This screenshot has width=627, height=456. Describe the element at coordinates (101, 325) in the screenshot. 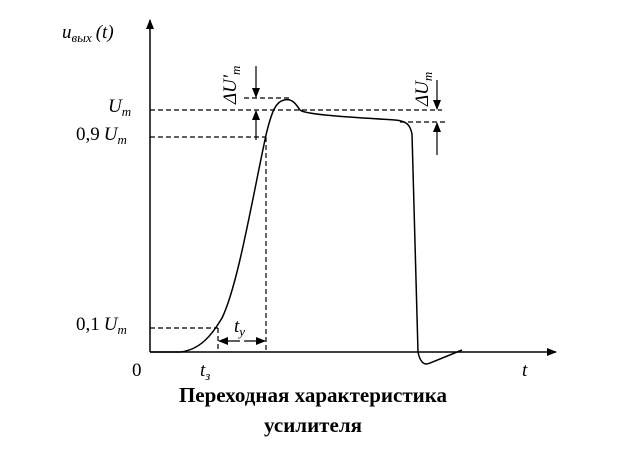

I see `low-level-label: 0,1 Um` at that location.